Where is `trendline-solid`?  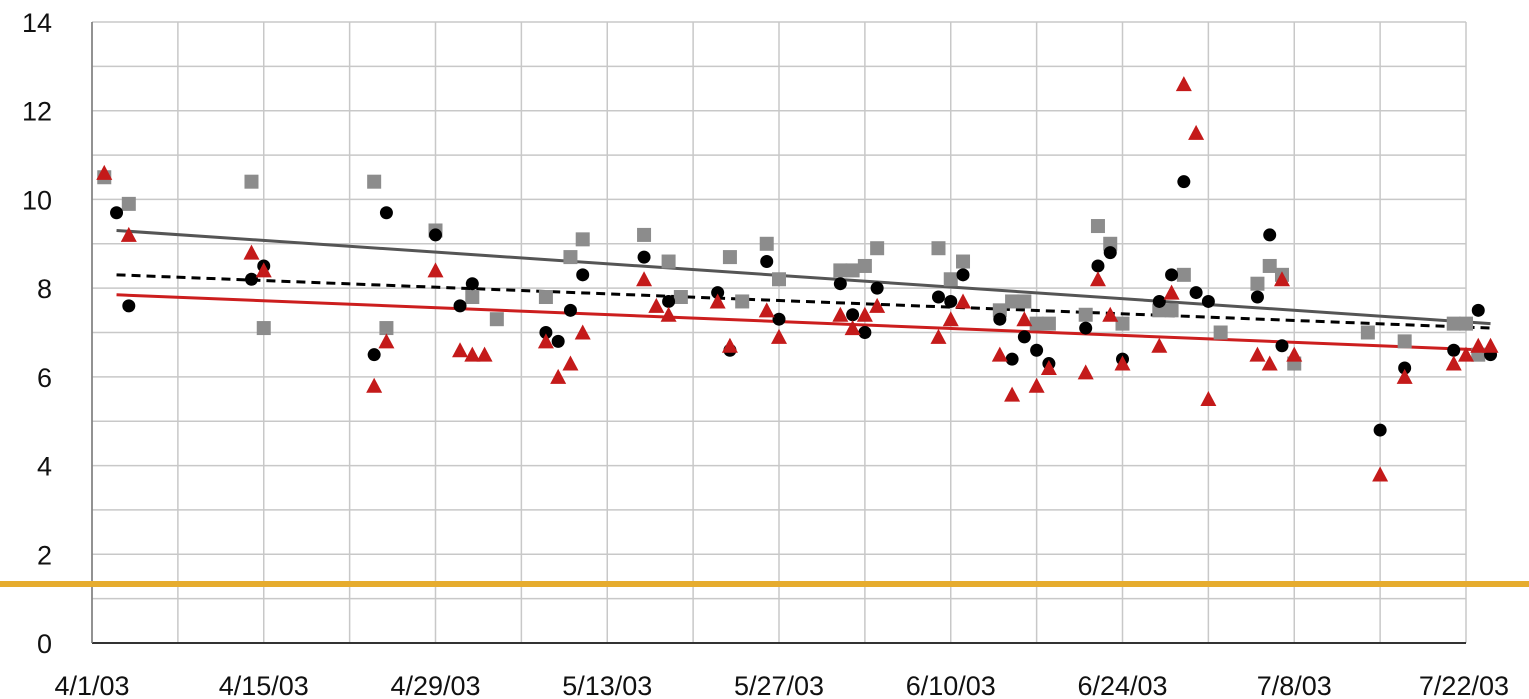 trendline-solid is located at coordinates (803, 277).